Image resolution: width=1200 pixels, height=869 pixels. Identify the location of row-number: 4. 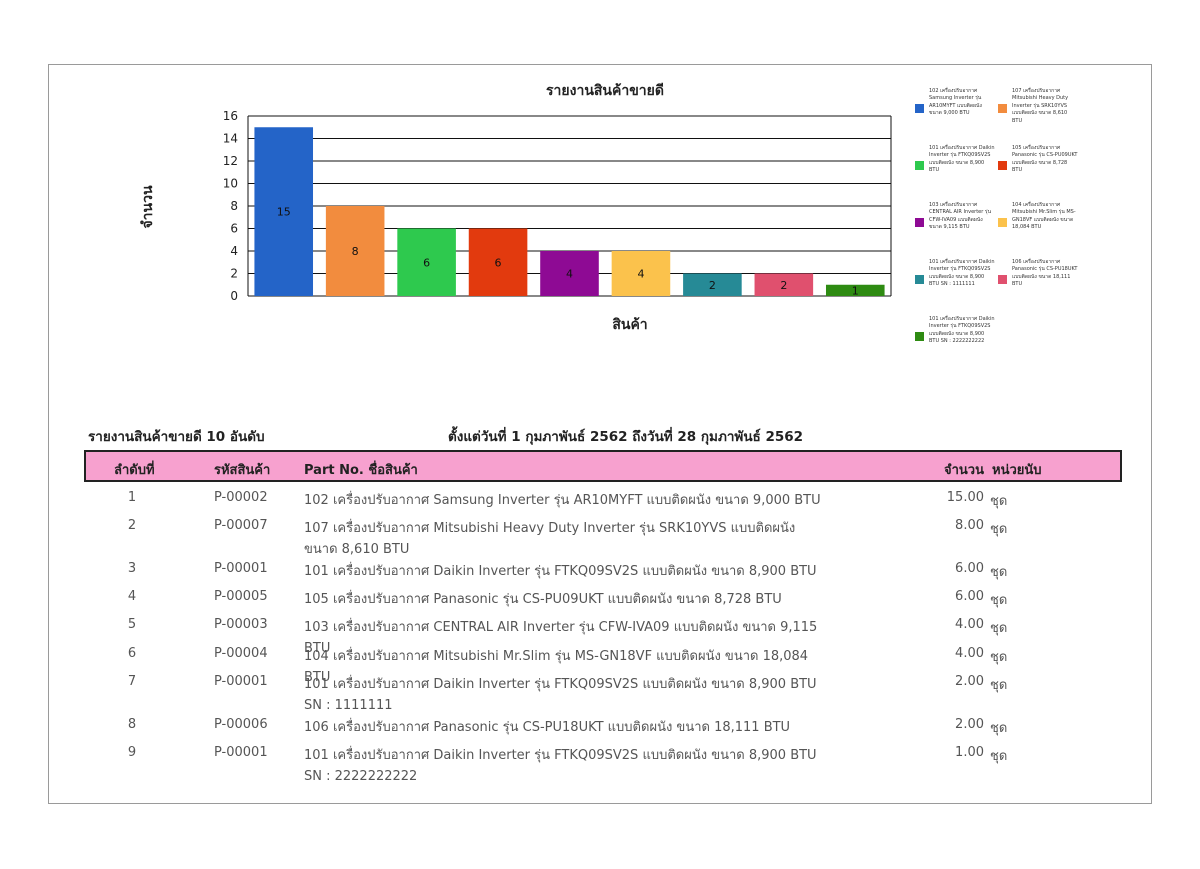
(132, 596).